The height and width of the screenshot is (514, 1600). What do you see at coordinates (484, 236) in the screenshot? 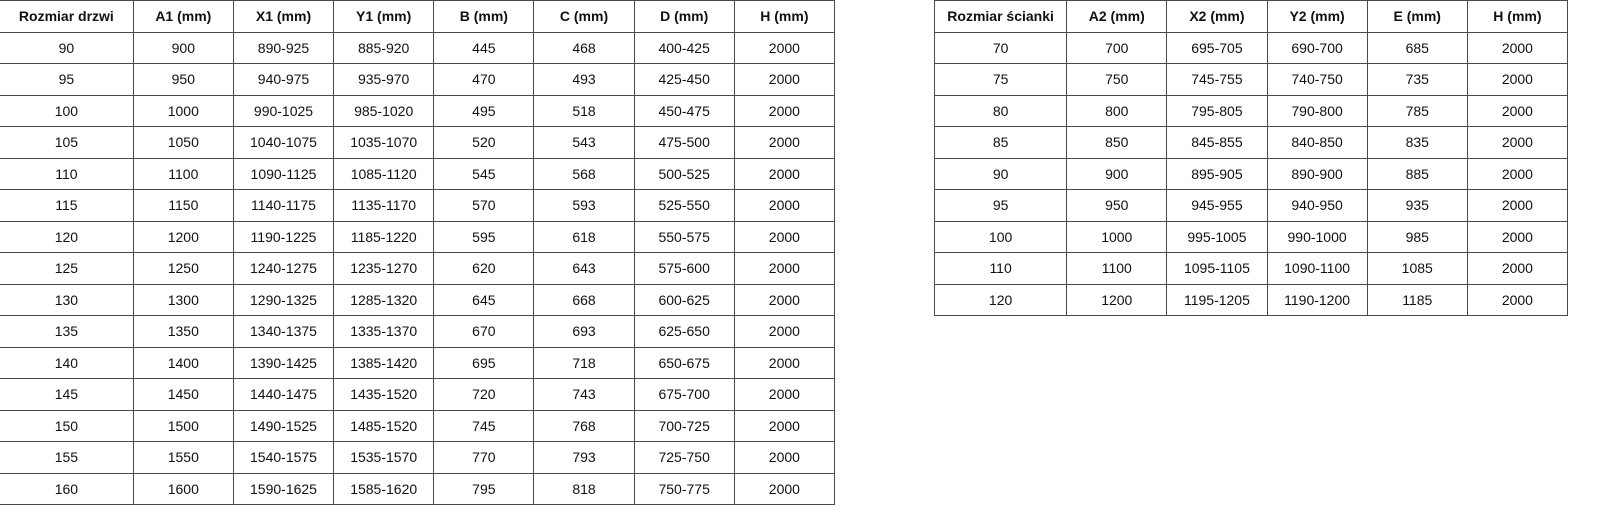
I see `table-cell: 595` at bounding box center [484, 236].